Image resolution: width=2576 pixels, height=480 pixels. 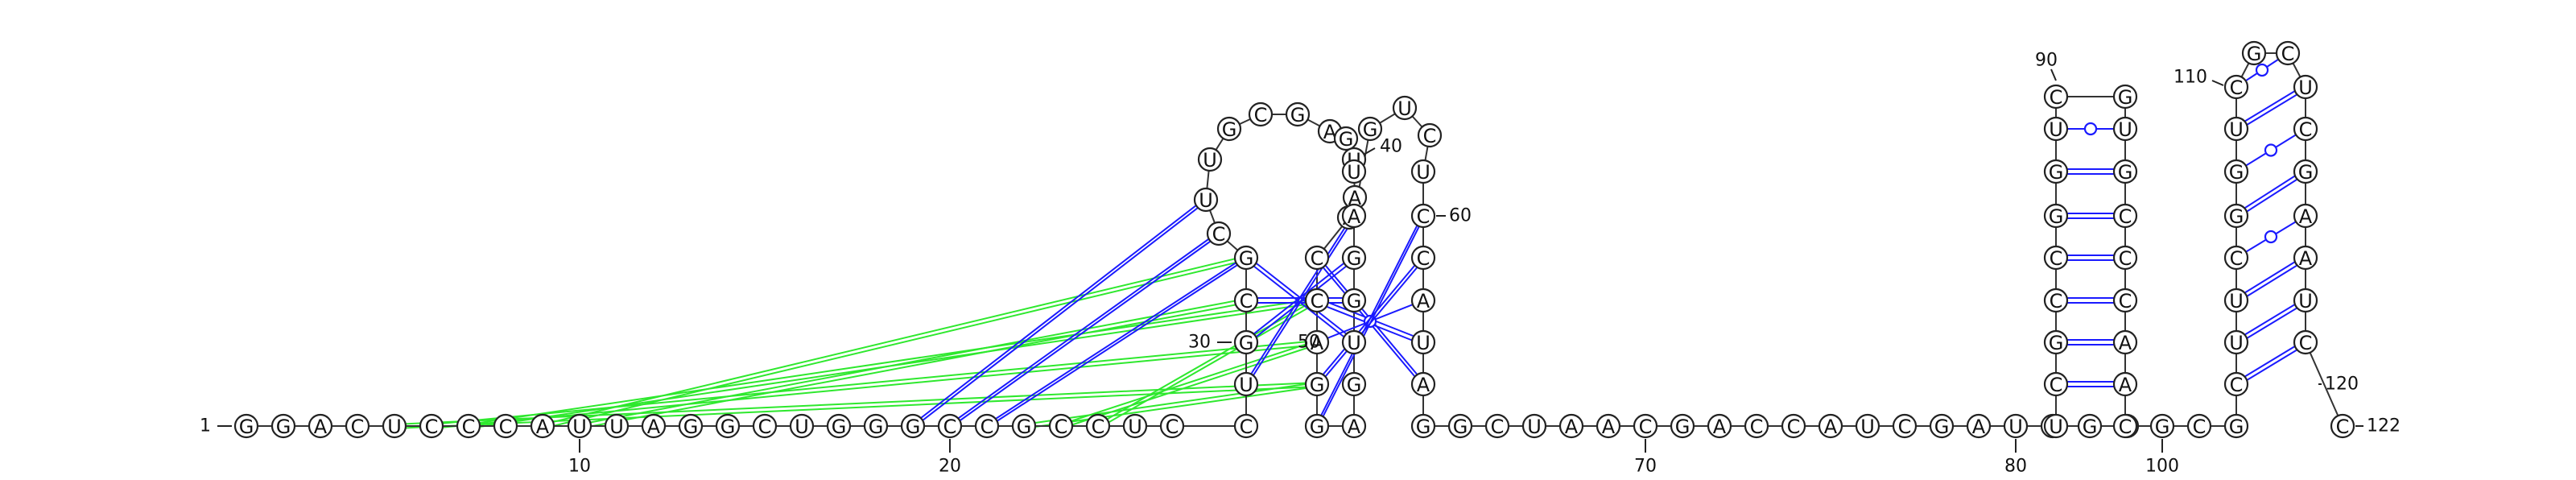 What do you see at coordinates (2090, 129) in the screenshot?
I see `wobble-pair-marker` at bounding box center [2090, 129].